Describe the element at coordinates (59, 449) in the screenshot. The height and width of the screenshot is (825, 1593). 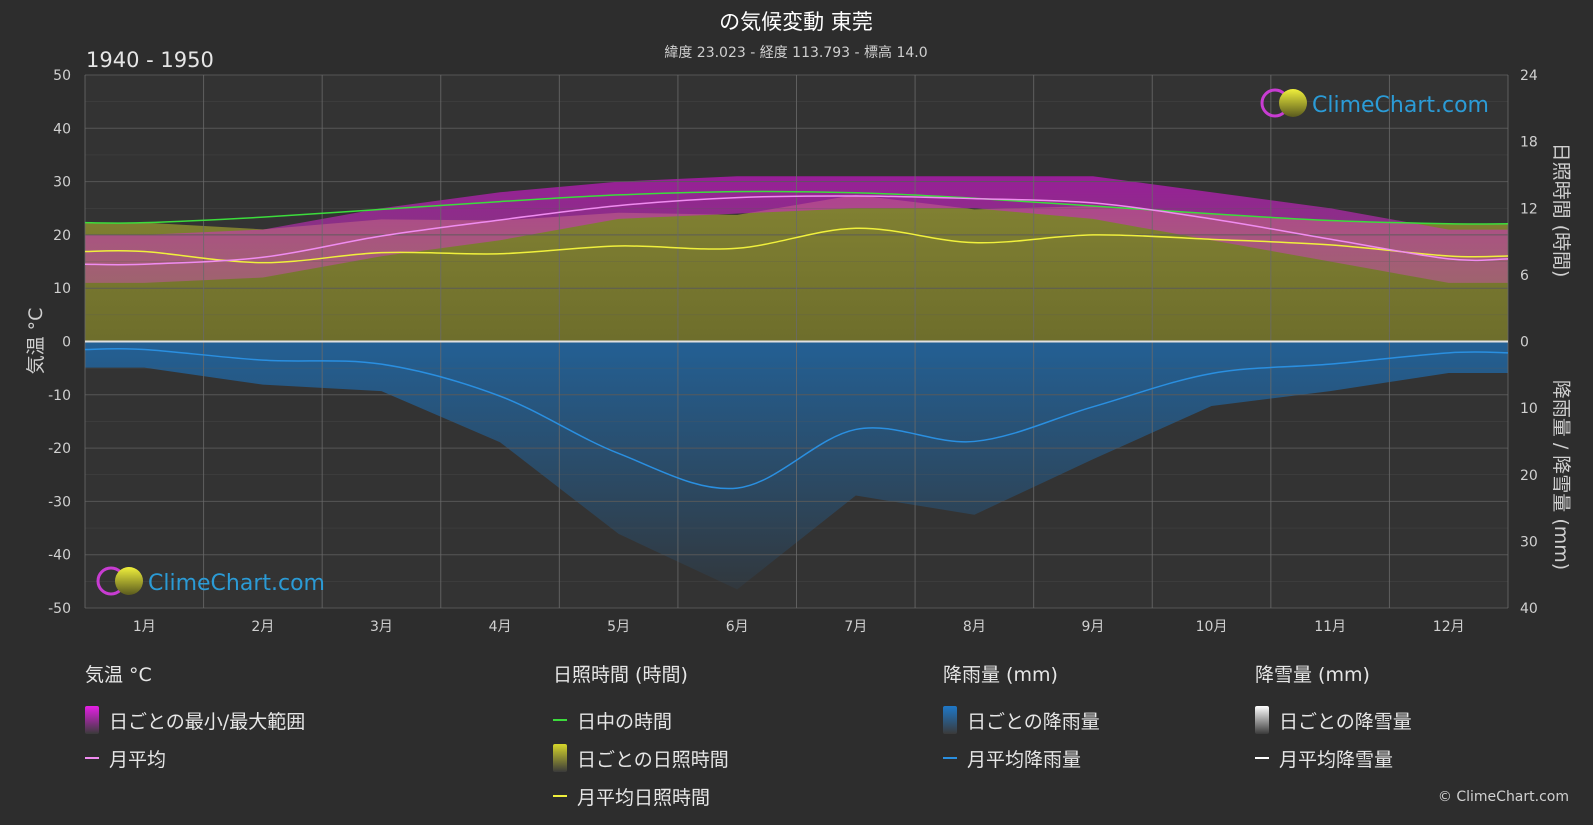
I see `left-tick-label: -20` at that location.